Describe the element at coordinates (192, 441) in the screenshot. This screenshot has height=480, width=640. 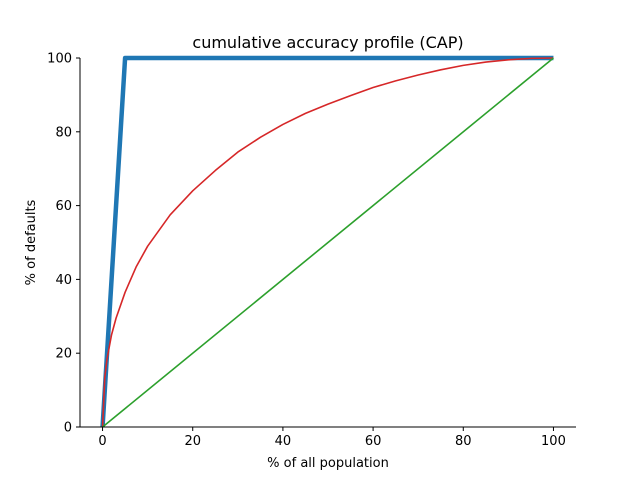
I see `x-tick-label: 20` at that location.